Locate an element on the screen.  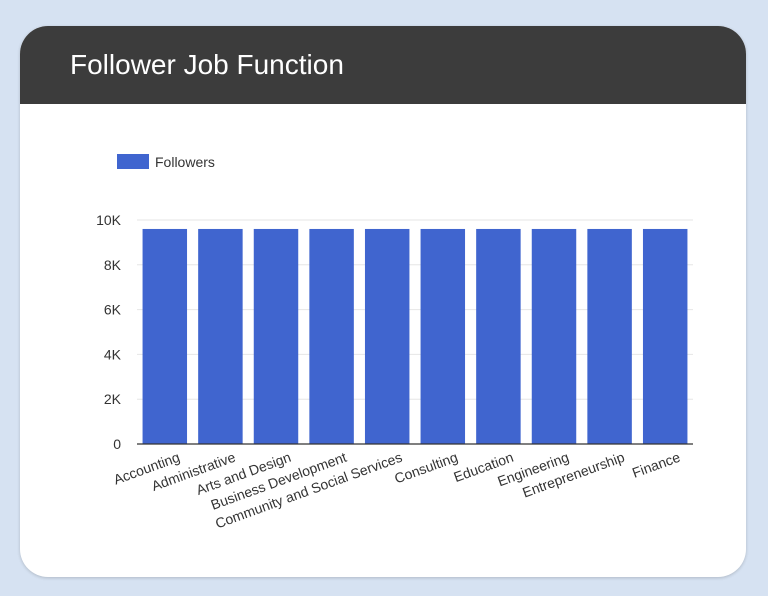
legend-label: Followers is located at coordinates (185, 162).